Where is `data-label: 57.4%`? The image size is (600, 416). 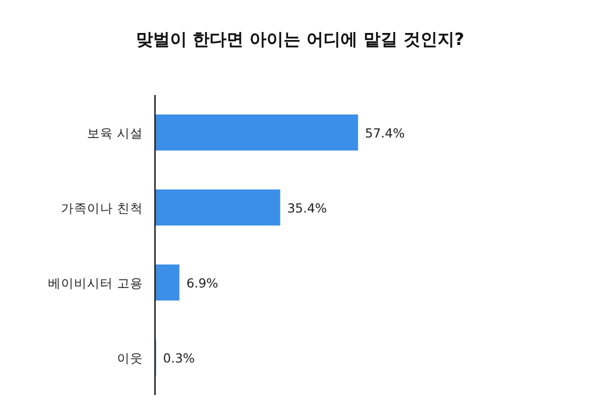
data-label: 57.4% is located at coordinates (385, 133).